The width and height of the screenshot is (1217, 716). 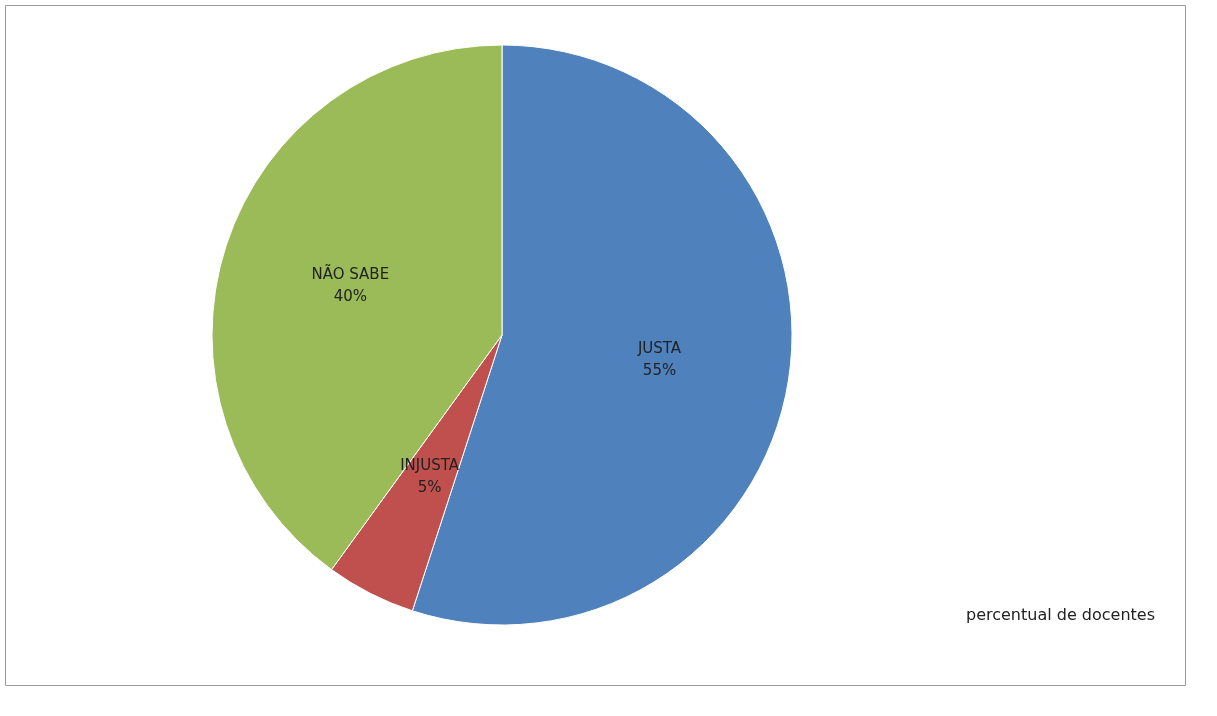 What do you see at coordinates (429, 487) in the screenshot?
I see `data-label: 5%` at bounding box center [429, 487].